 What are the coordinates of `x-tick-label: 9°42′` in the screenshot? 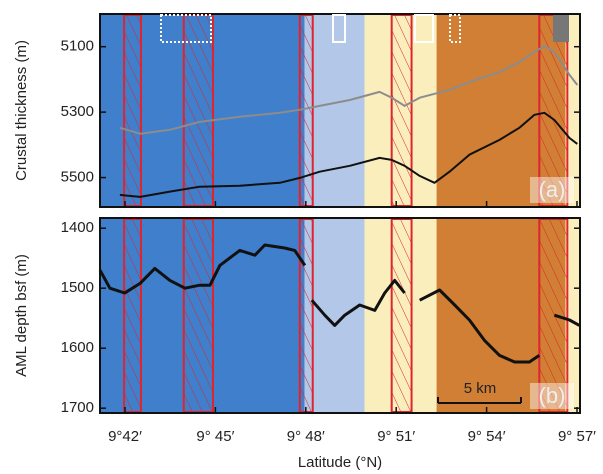 It's located at (125, 436).